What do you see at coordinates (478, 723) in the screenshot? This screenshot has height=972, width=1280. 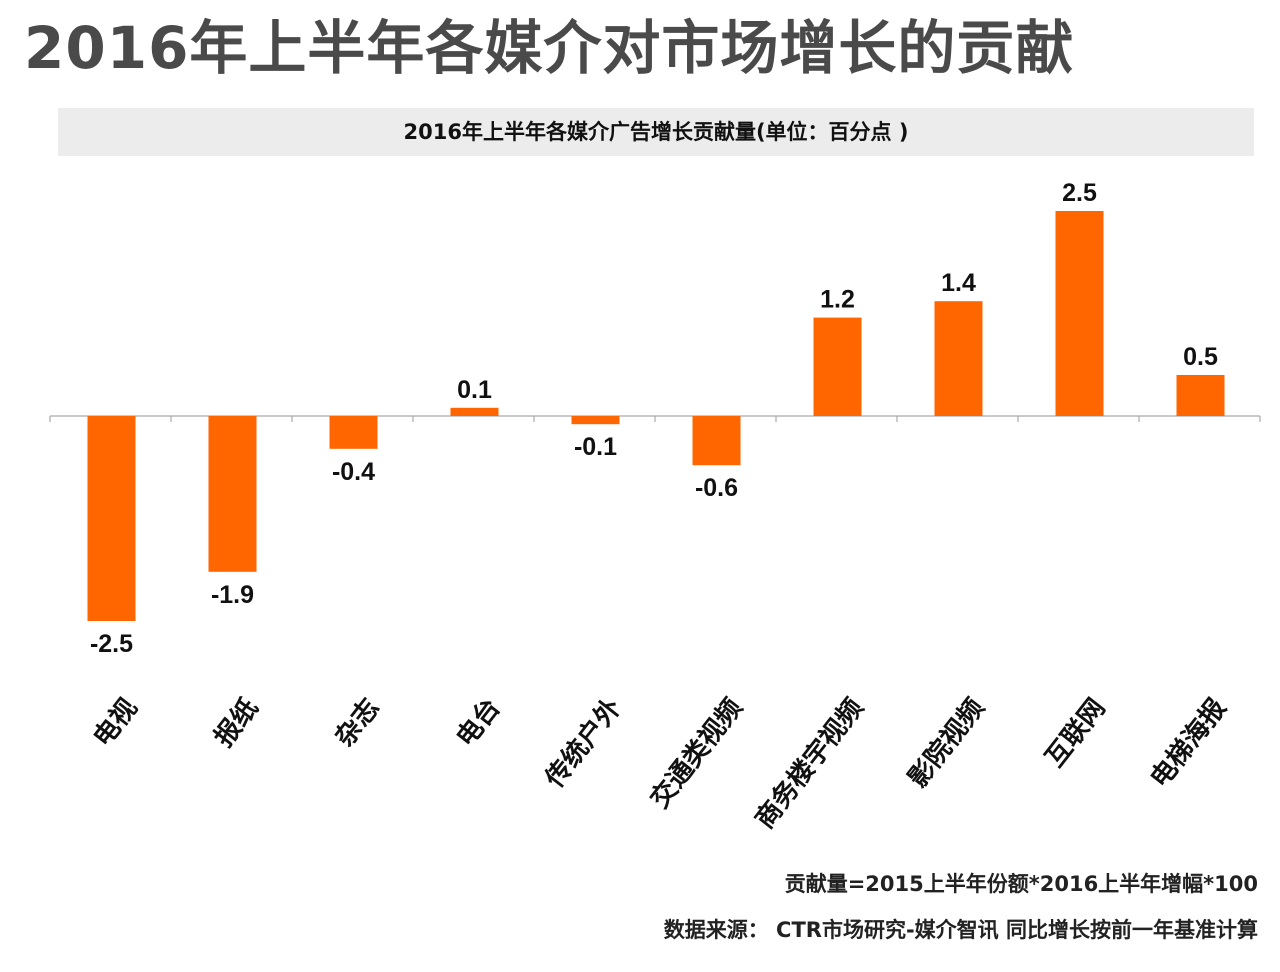 I see `category-label: 电台` at bounding box center [478, 723].